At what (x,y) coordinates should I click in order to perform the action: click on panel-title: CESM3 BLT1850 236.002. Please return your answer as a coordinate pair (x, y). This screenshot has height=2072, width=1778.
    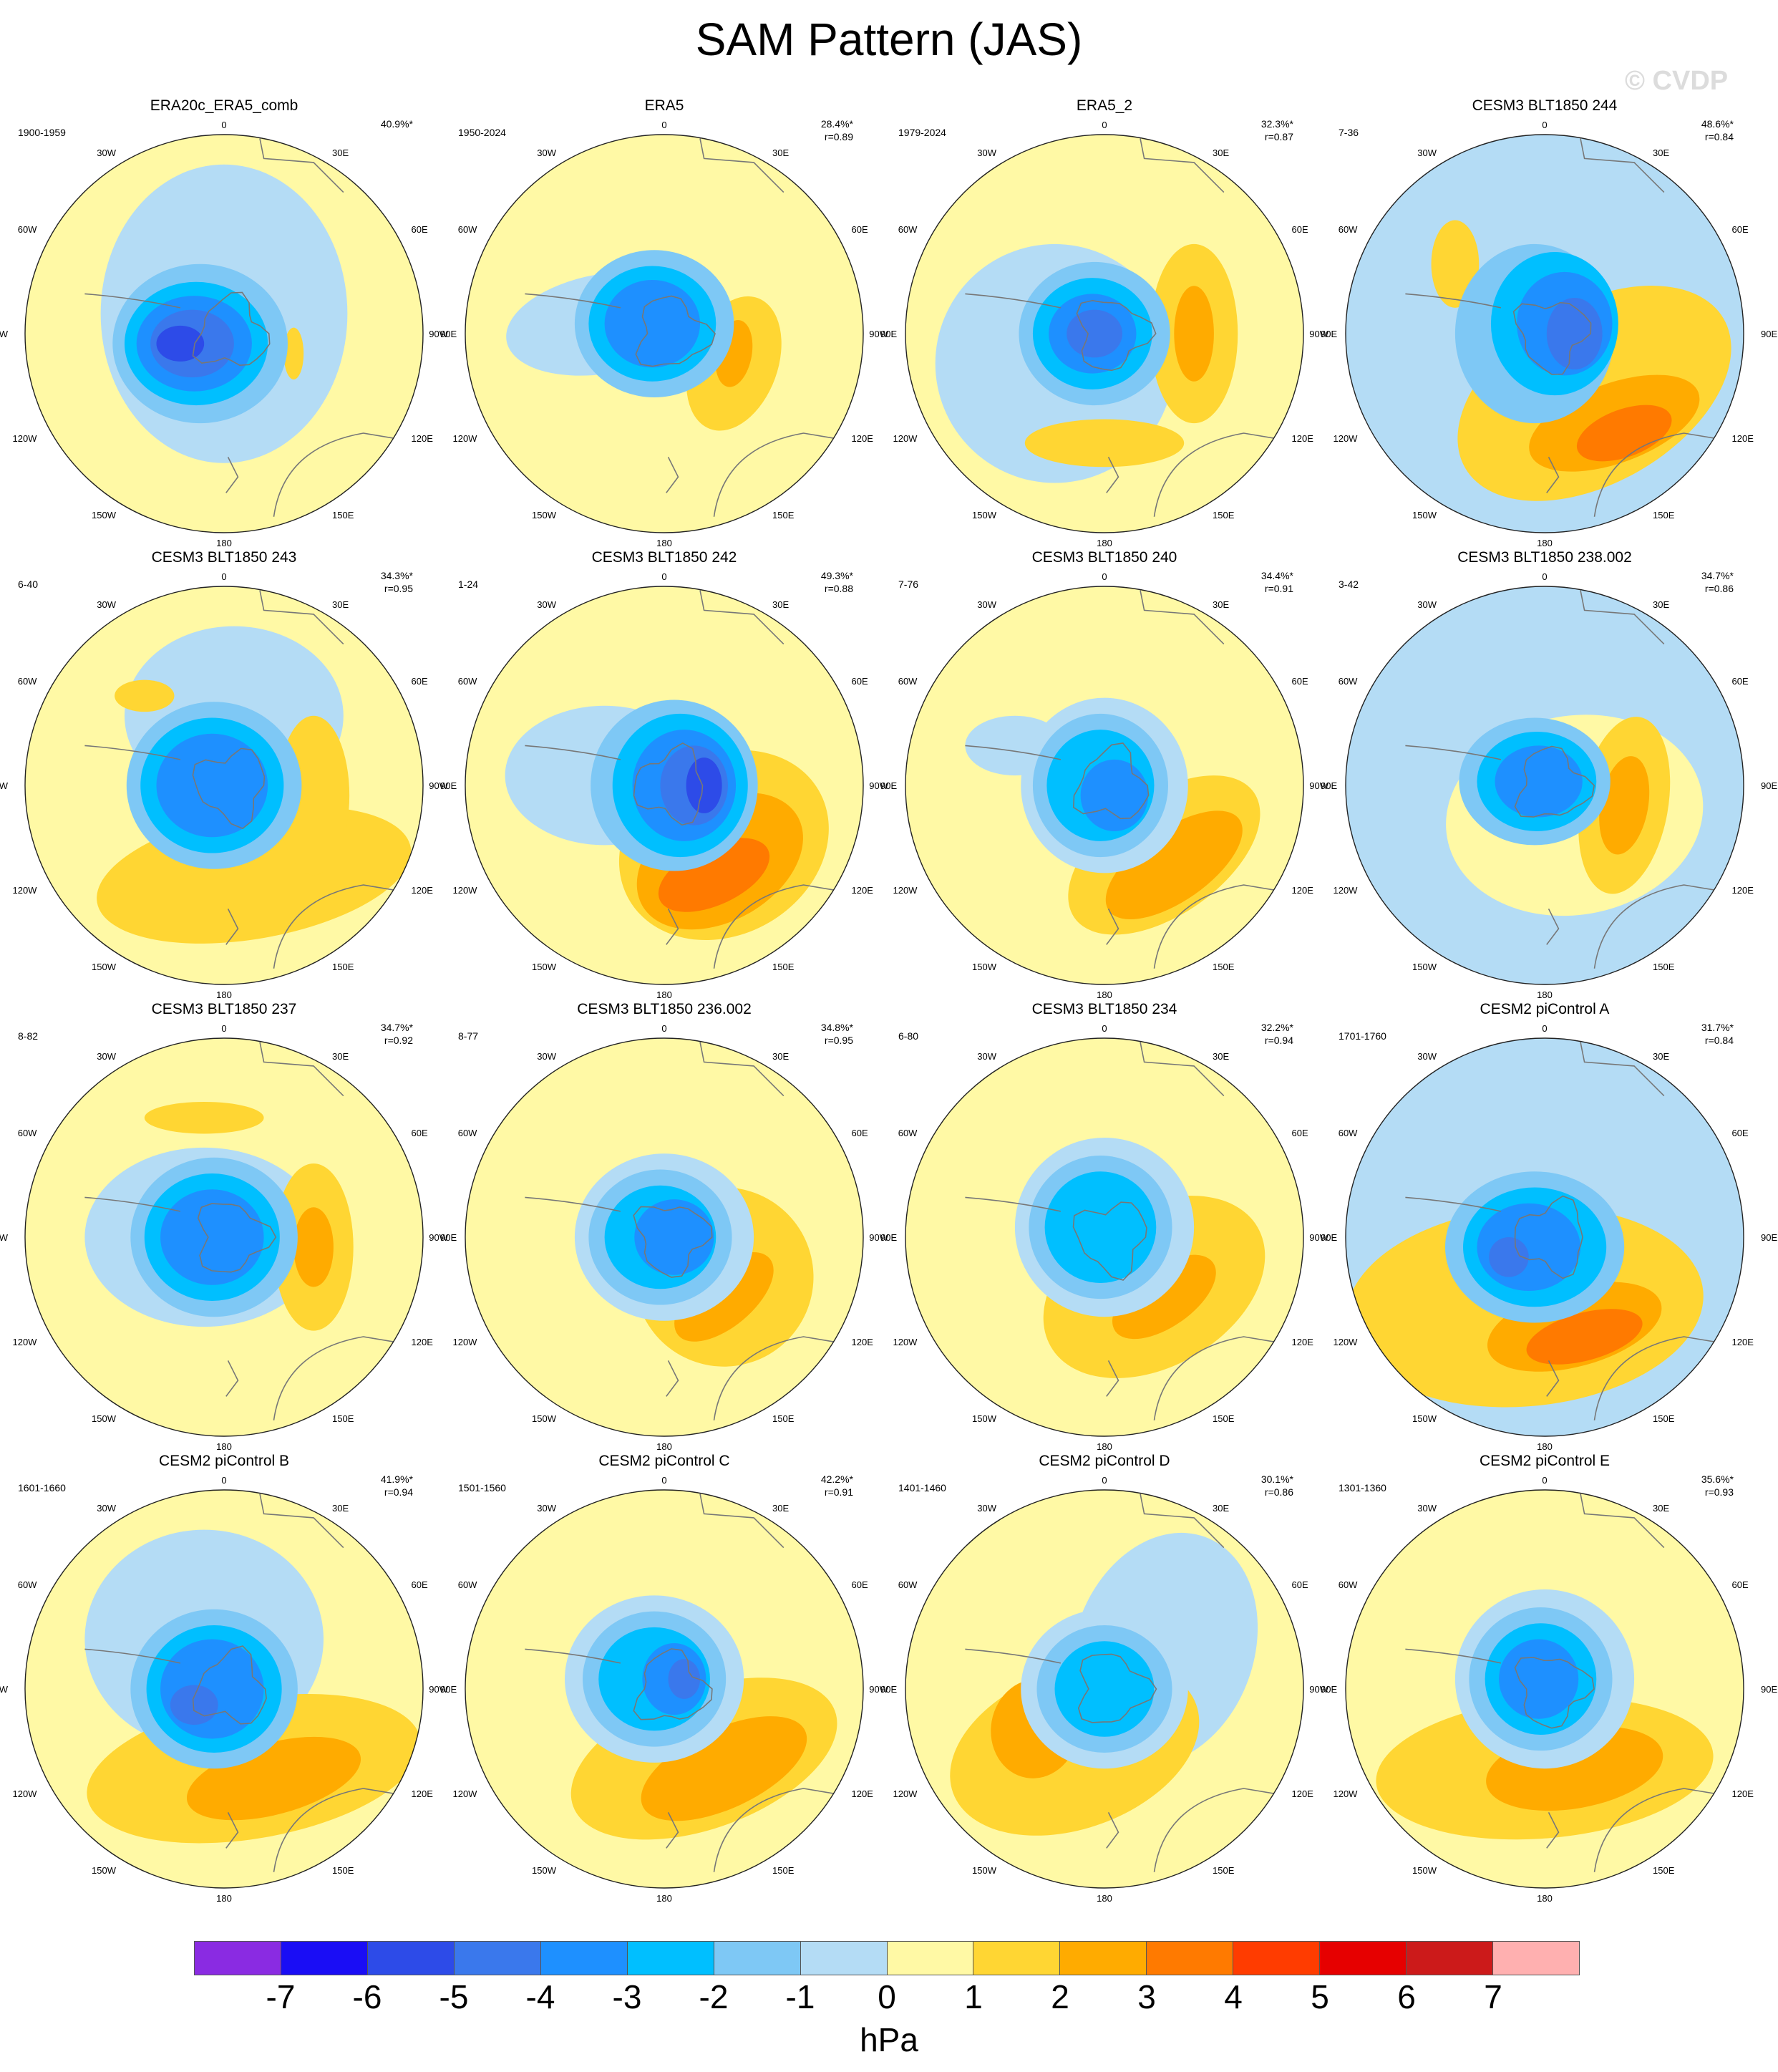
    Looking at the image, I should click on (664, 1009).